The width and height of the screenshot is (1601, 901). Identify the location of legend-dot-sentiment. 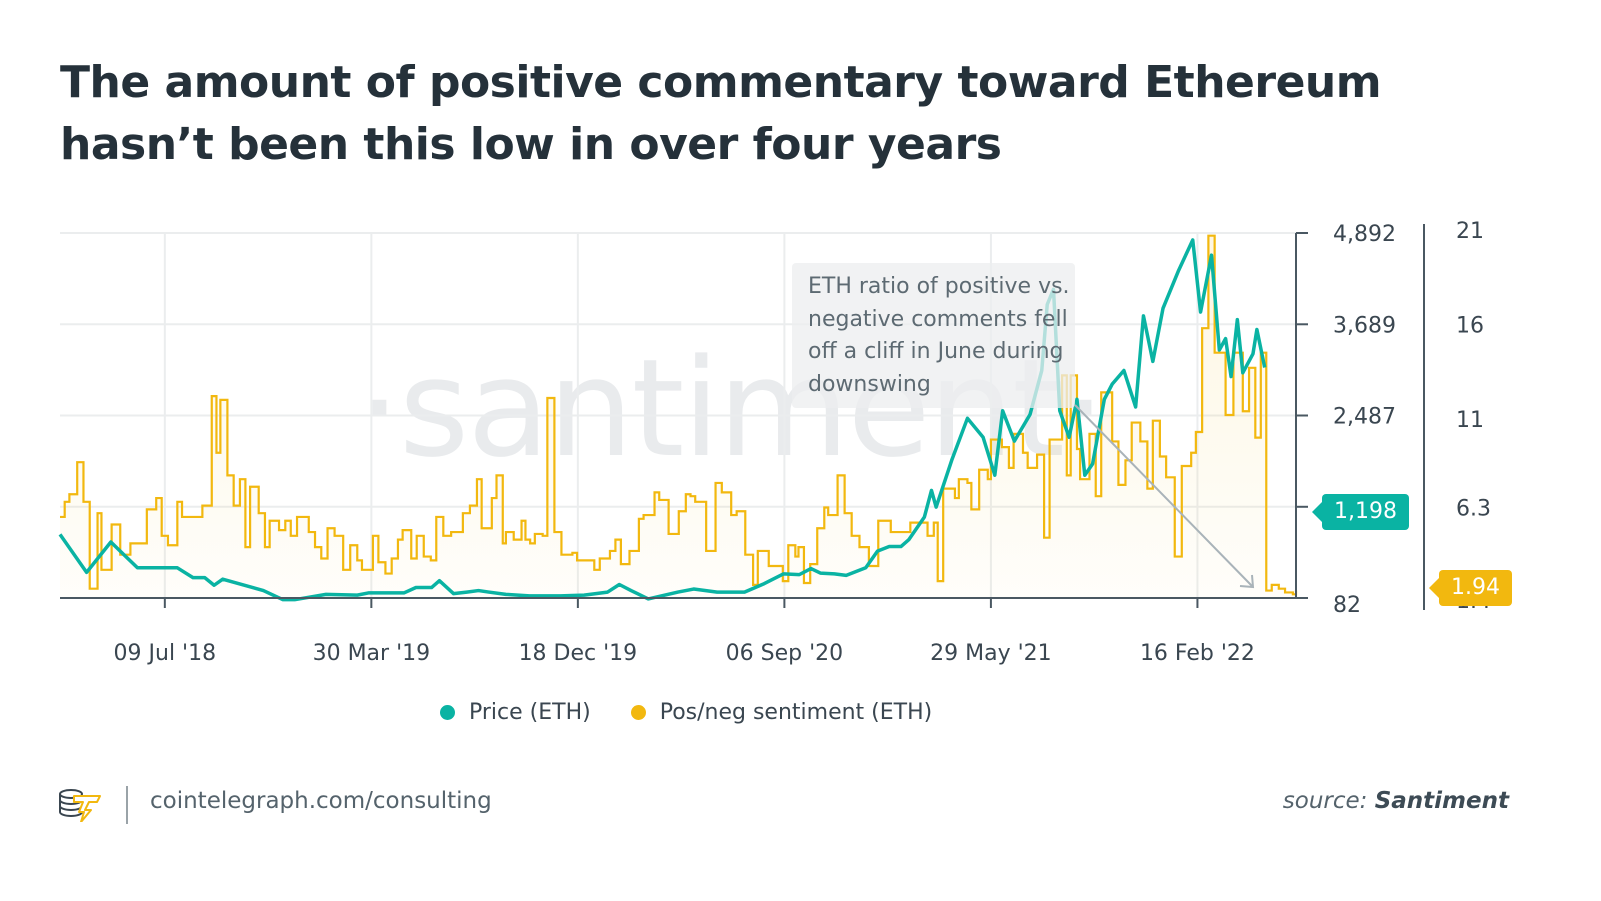
(638, 712).